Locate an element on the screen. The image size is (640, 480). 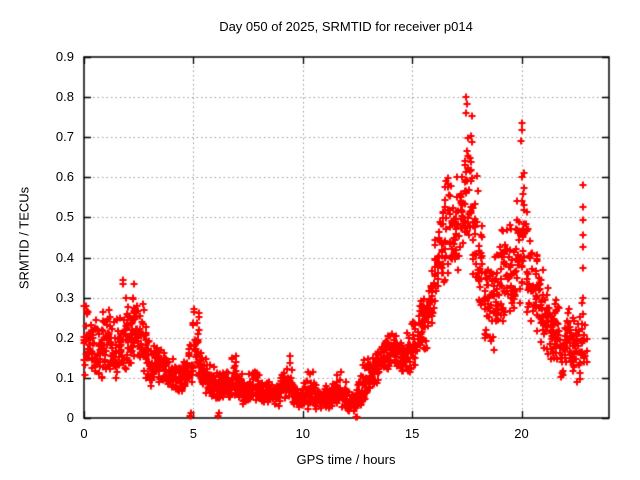
y-tick-label: 0.4 is located at coordinates (64, 257).